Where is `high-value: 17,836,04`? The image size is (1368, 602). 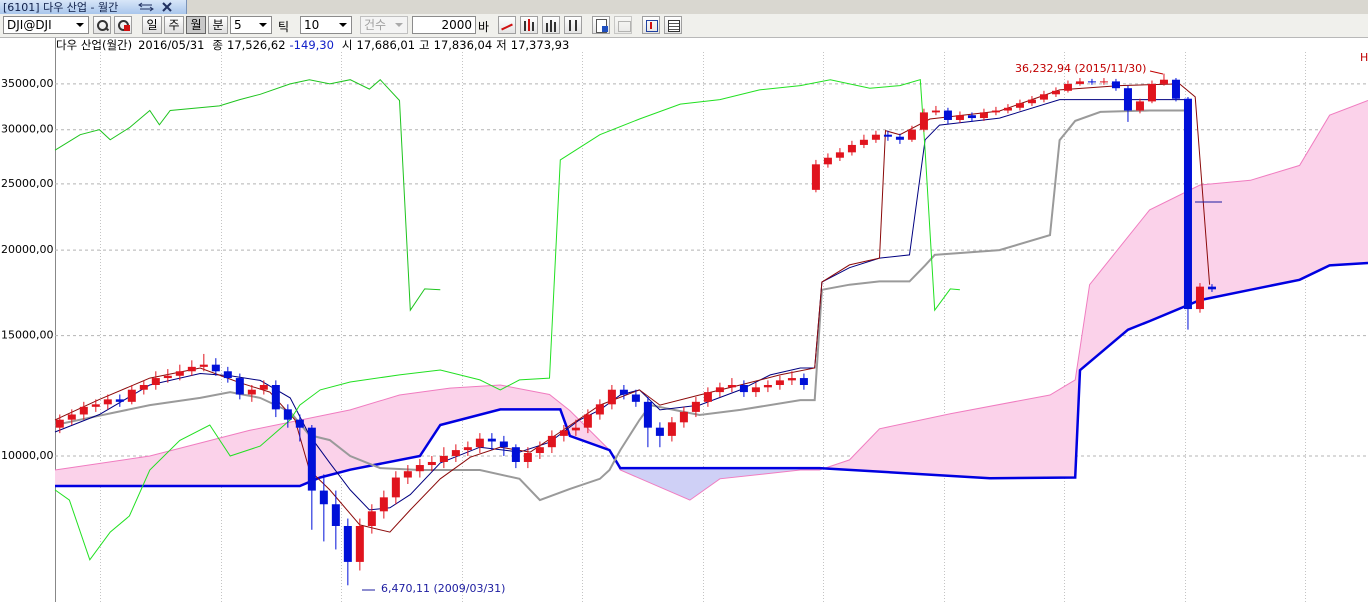 high-value: 17,836,04 is located at coordinates (463, 45).